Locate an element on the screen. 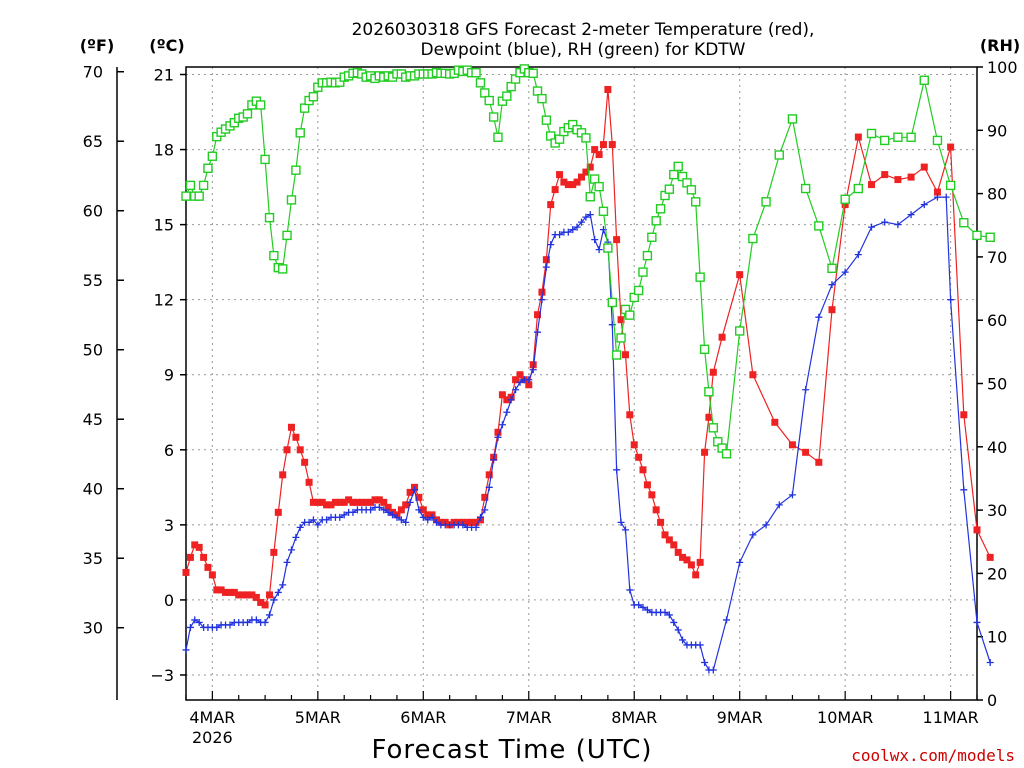 The height and width of the screenshot is (768, 1024). rh-tick-label: 90 is located at coordinates (997, 130).